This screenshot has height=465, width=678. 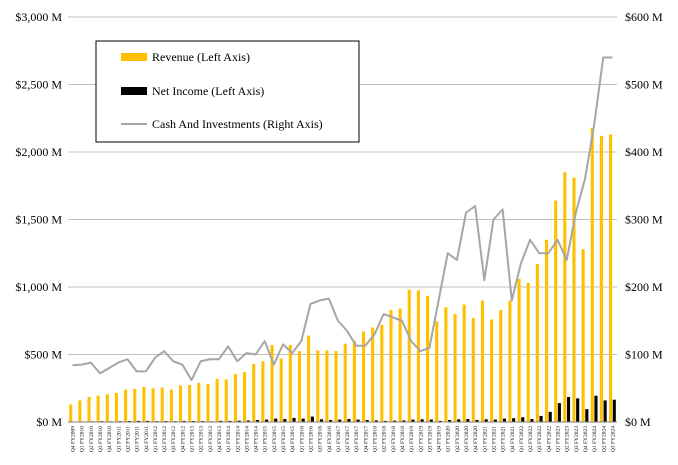 What do you see at coordinates (302, 439) in the screenshot?
I see `x-tick-label: Q1 FY2016` at bounding box center [302, 439].